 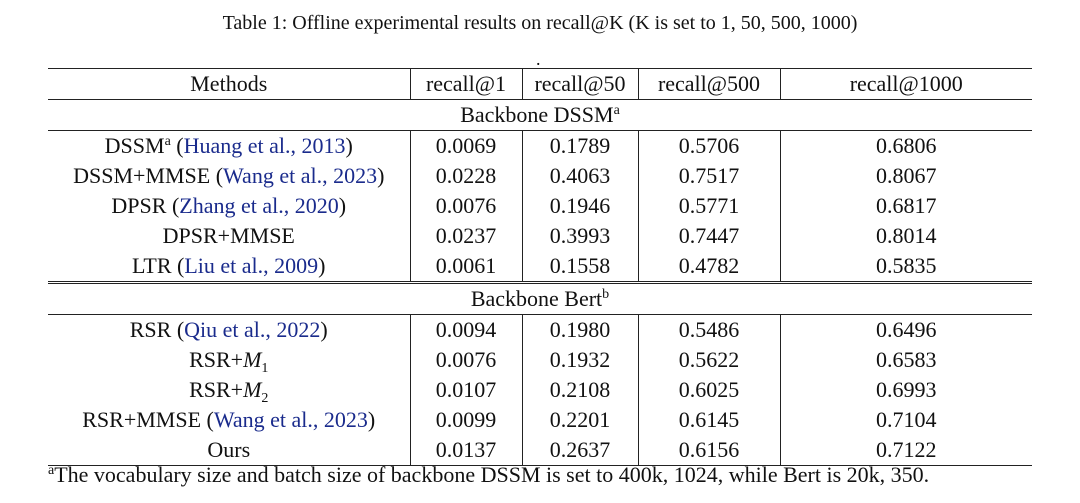 I want to click on section-title: Backbone DSSMa, so click(x=540, y=115).